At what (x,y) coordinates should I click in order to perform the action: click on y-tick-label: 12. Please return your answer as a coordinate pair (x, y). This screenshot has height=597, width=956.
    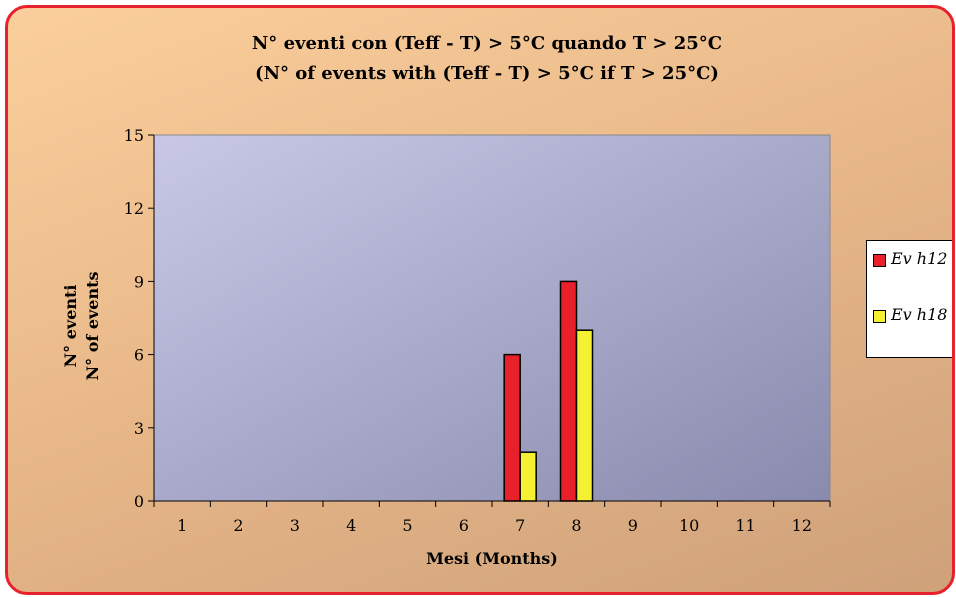
    Looking at the image, I should click on (134, 208).